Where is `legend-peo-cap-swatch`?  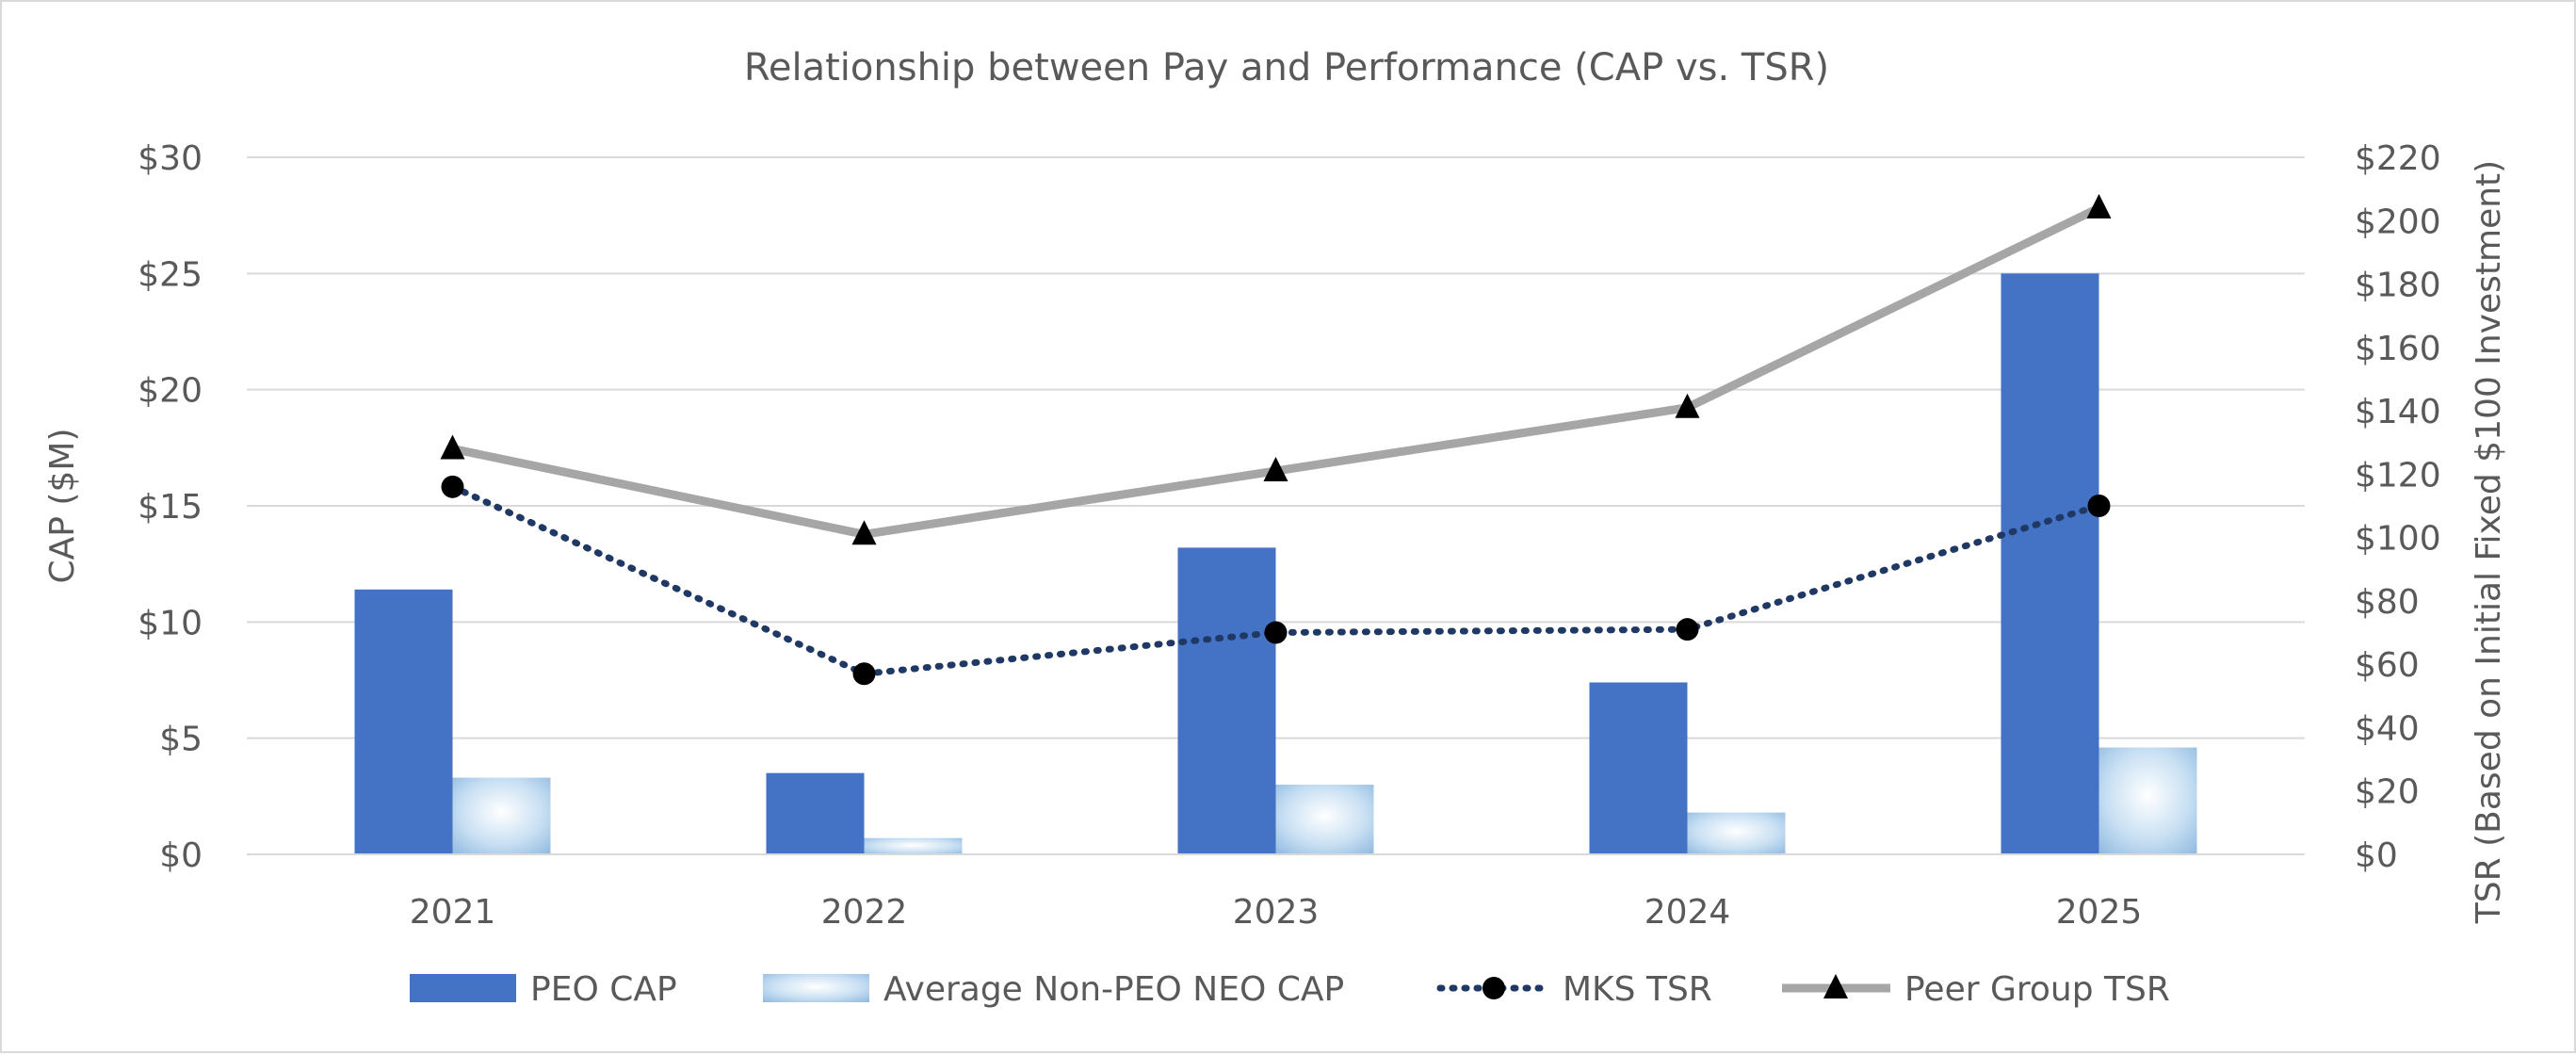
legend-peo-cap-swatch is located at coordinates (463, 988).